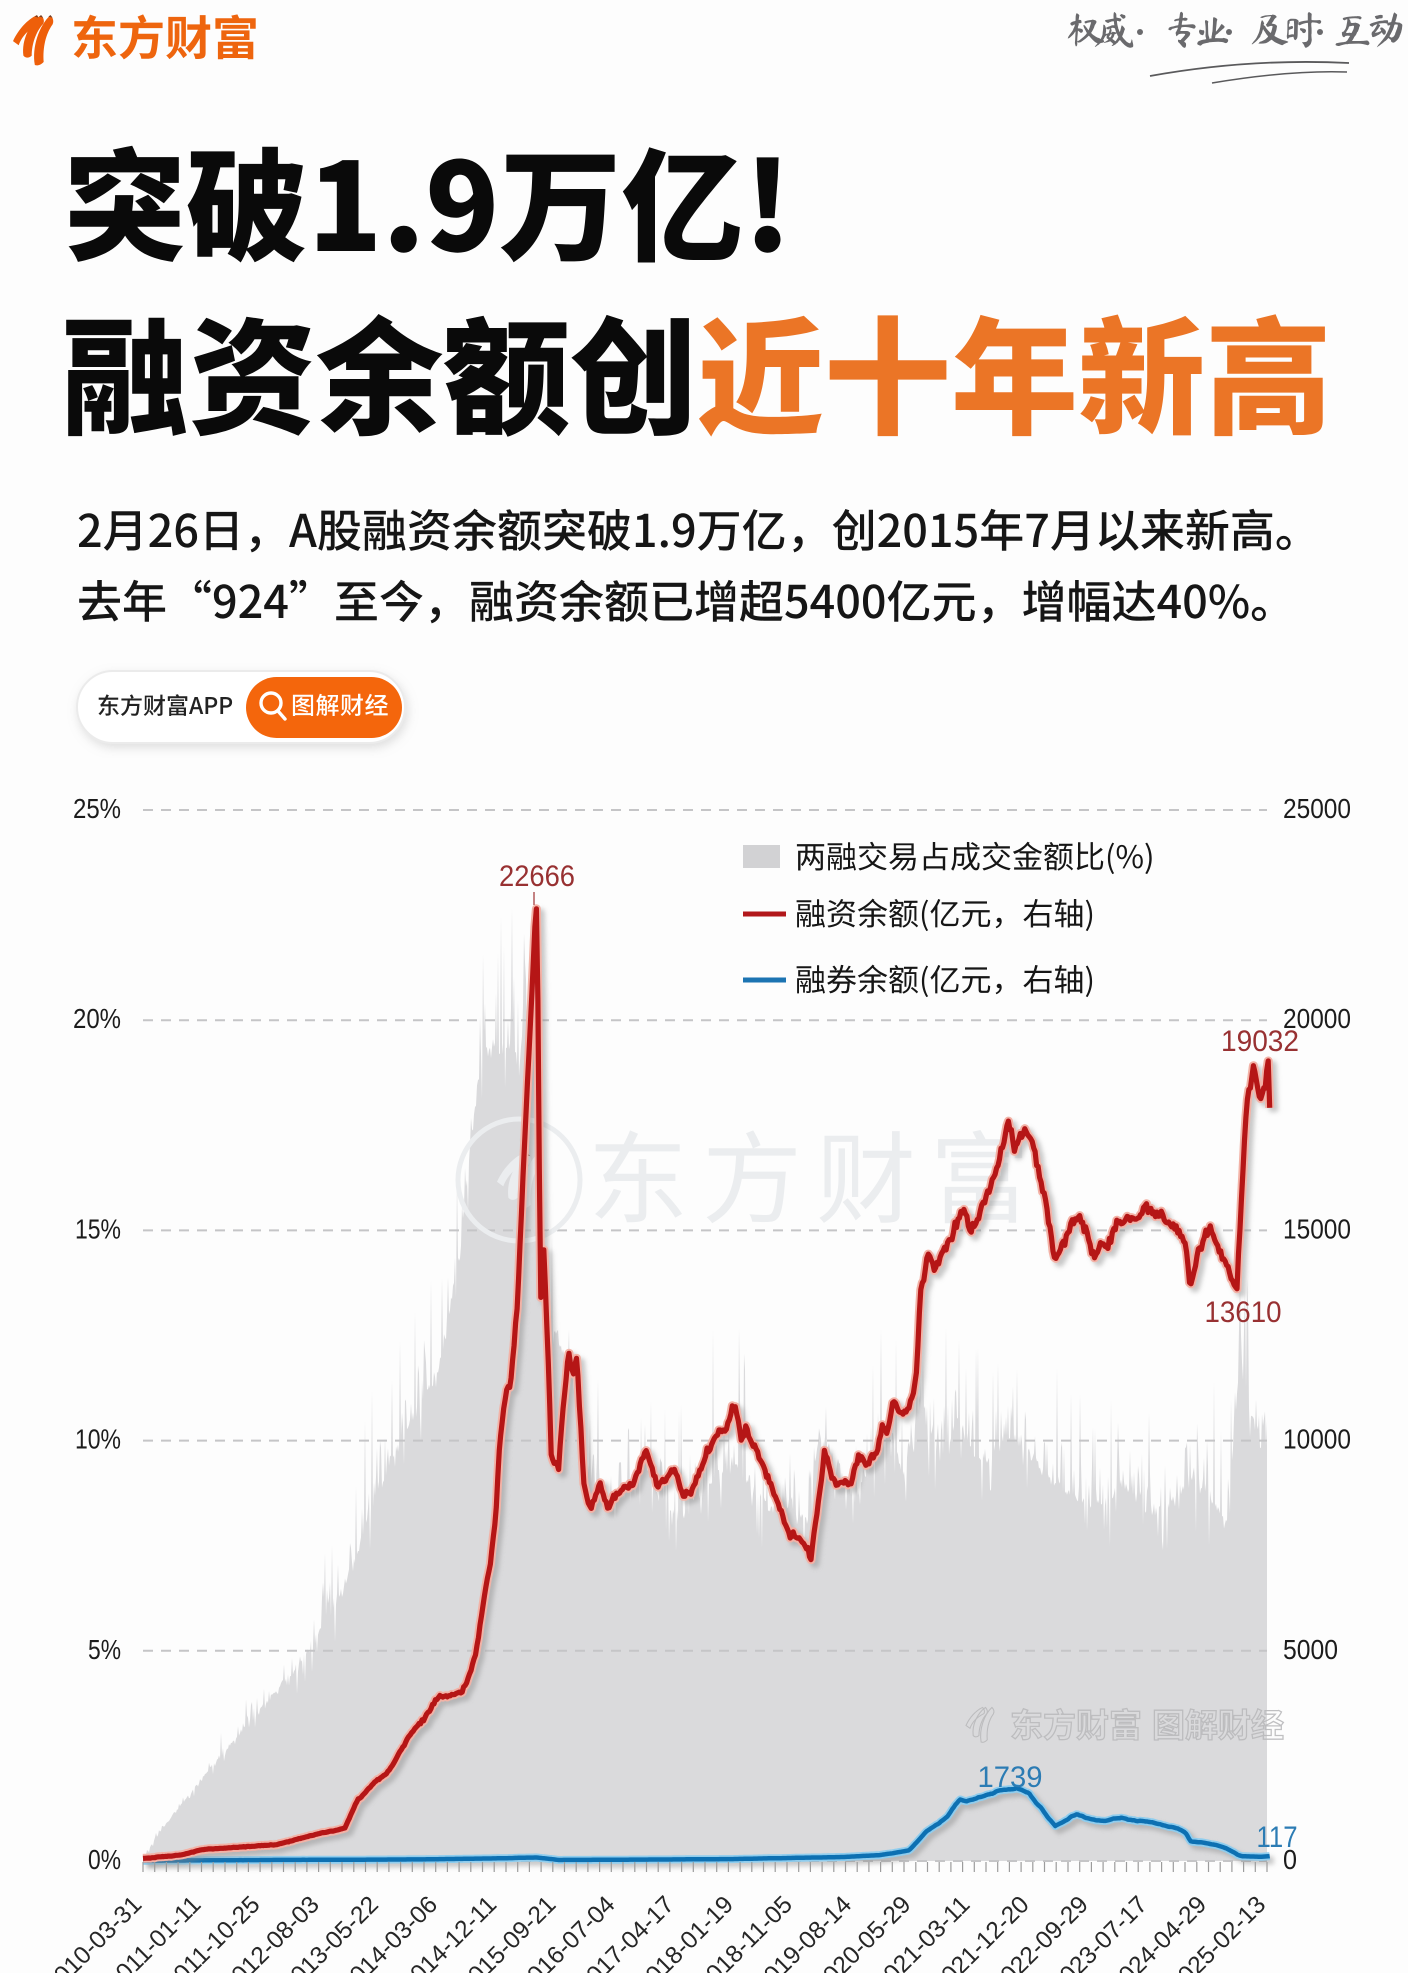  What do you see at coordinates (1317, 1018) in the screenshot?
I see `svg-text: 20000` at bounding box center [1317, 1018].